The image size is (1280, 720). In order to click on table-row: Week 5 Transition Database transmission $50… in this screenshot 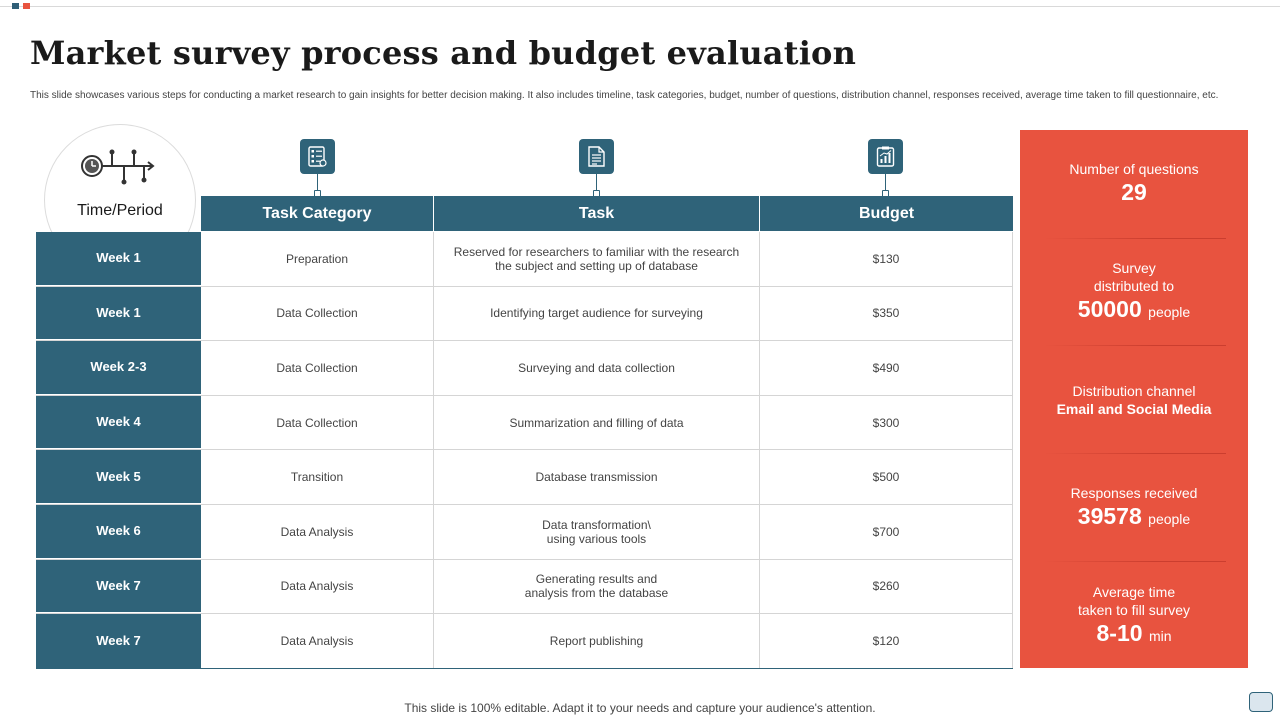, I will do `click(524, 477)`.